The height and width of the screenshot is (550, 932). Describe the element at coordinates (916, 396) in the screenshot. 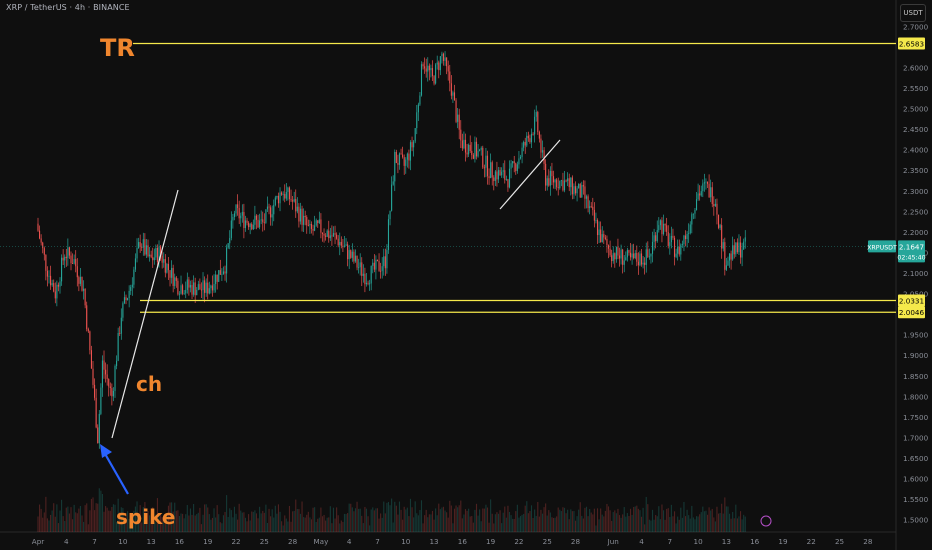

I see `y-tick-label: 1.8000` at that location.